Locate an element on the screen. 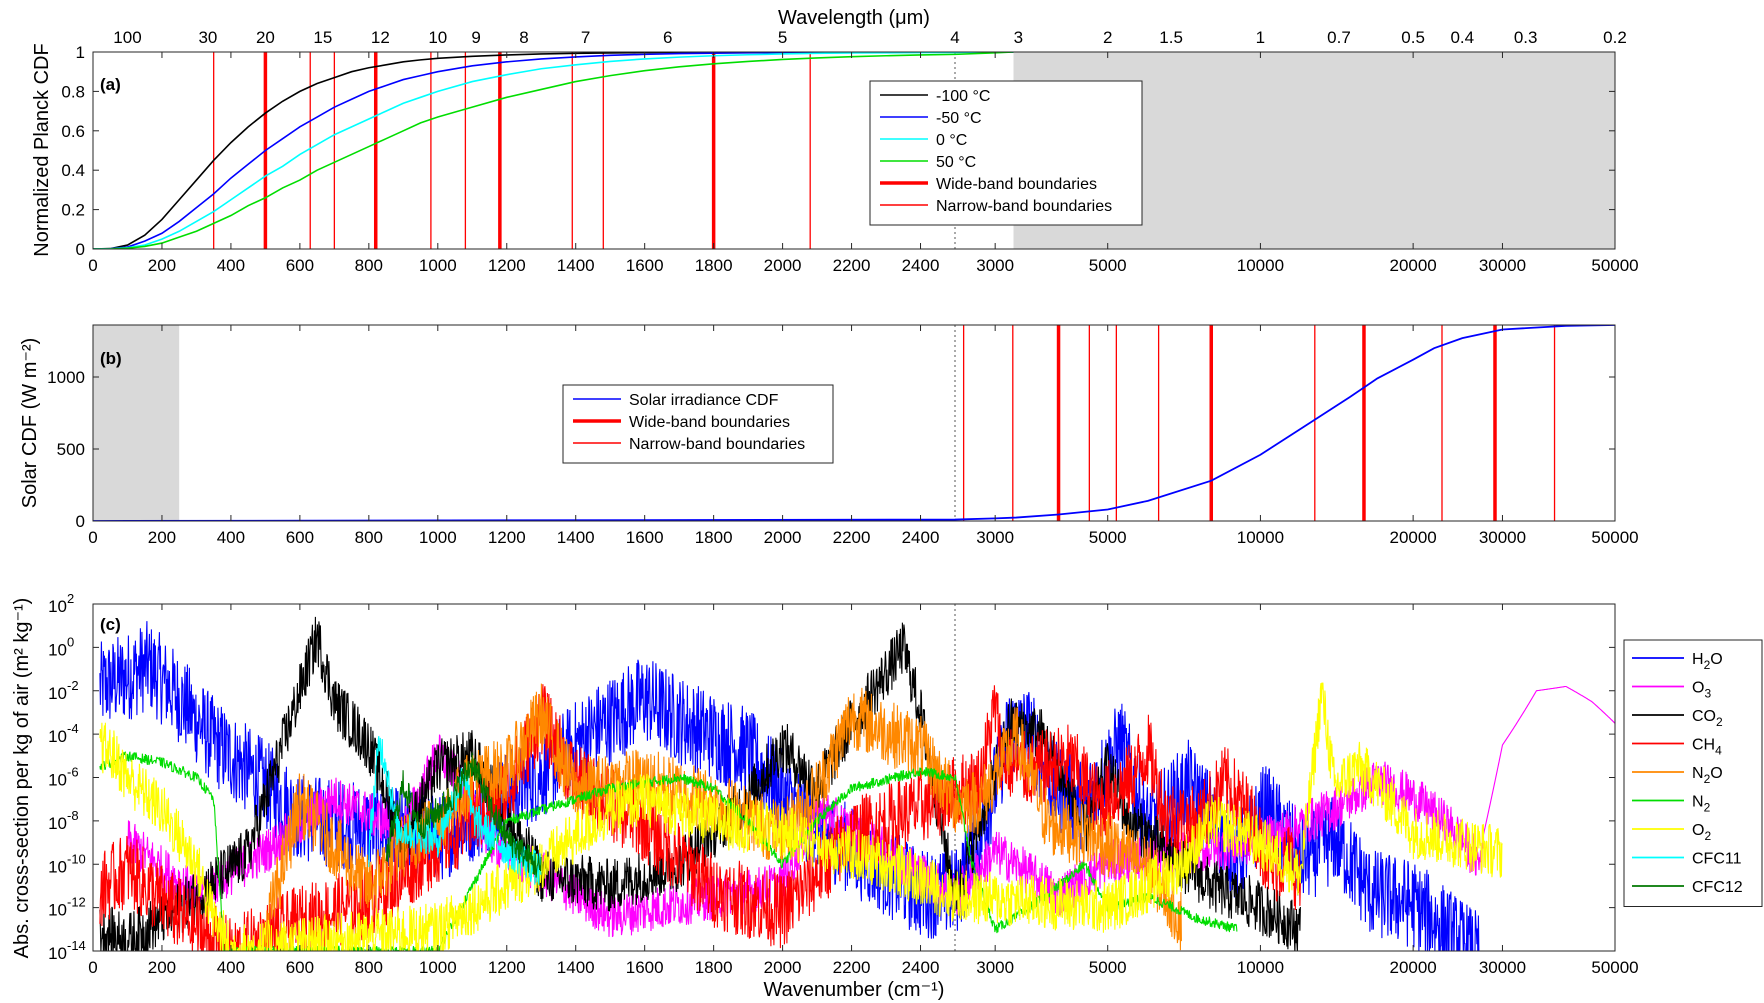 The image size is (1764, 1003). legend-label: Solar irradiance CDF is located at coordinates (704, 400).